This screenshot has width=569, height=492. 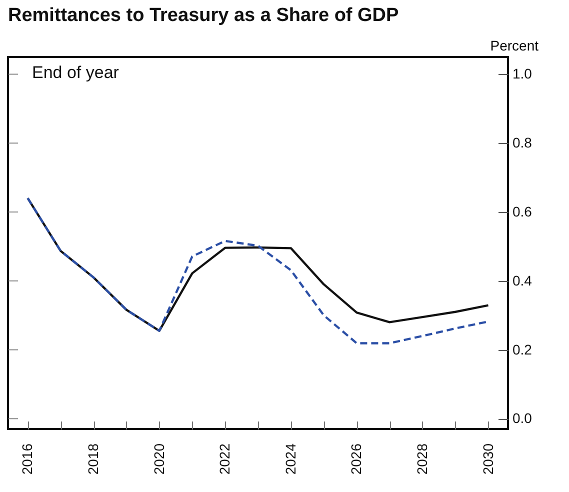 What do you see at coordinates (522, 212) in the screenshot?
I see `y-tick-label: 0.6` at bounding box center [522, 212].